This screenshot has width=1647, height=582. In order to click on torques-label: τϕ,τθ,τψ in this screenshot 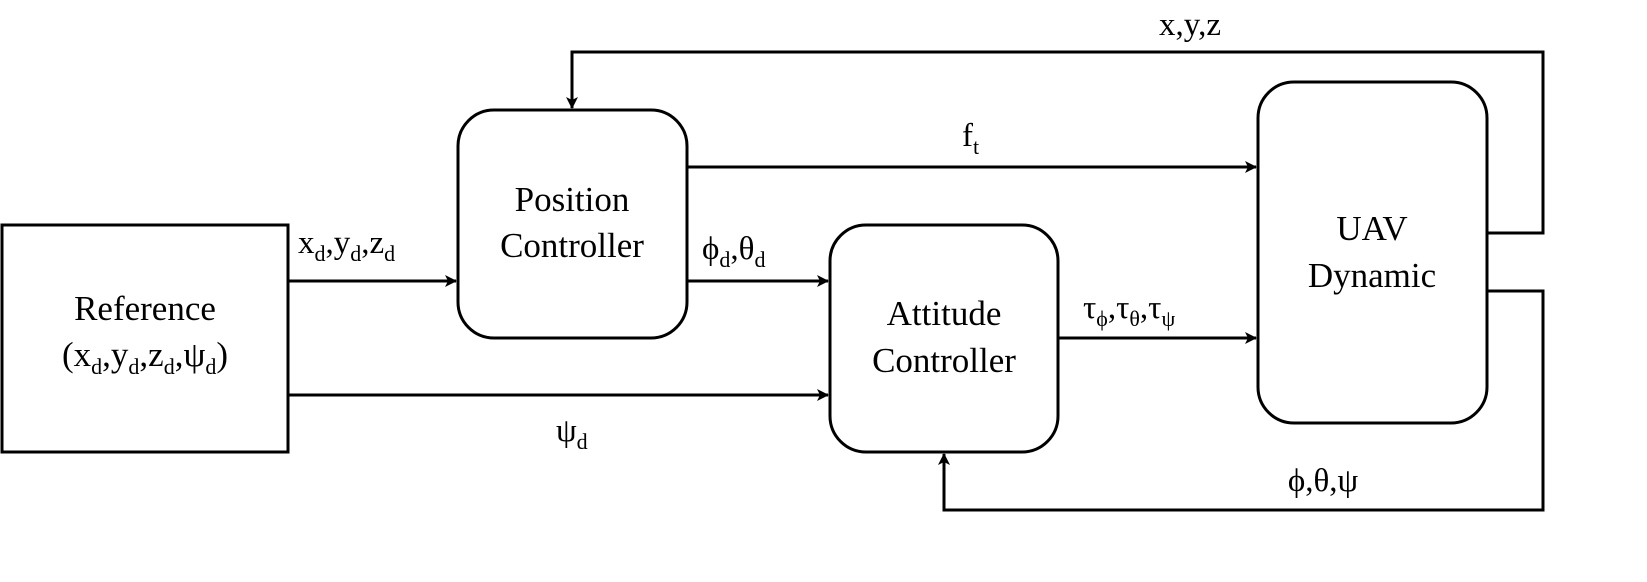, I will do `click(1129, 310)`.